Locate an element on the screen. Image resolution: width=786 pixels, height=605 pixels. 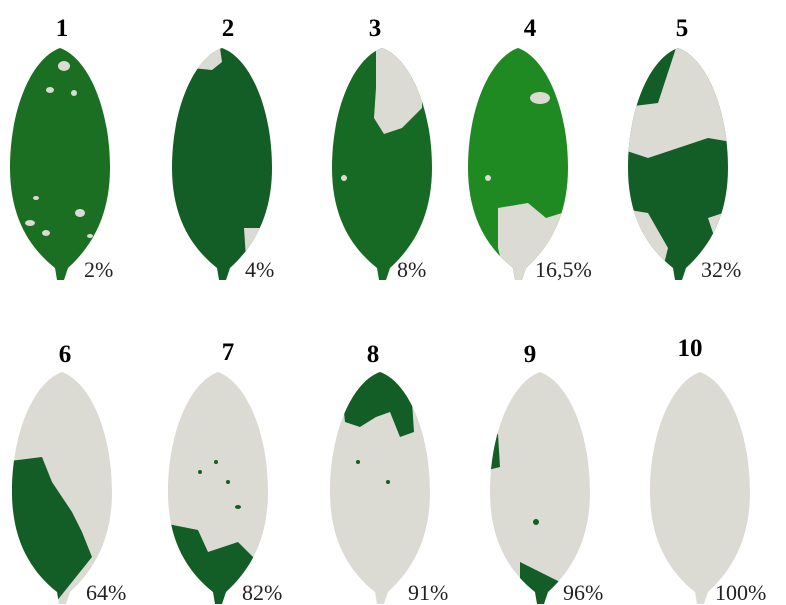
leaf-percent-6: 64% is located at coordinates (106, 592).